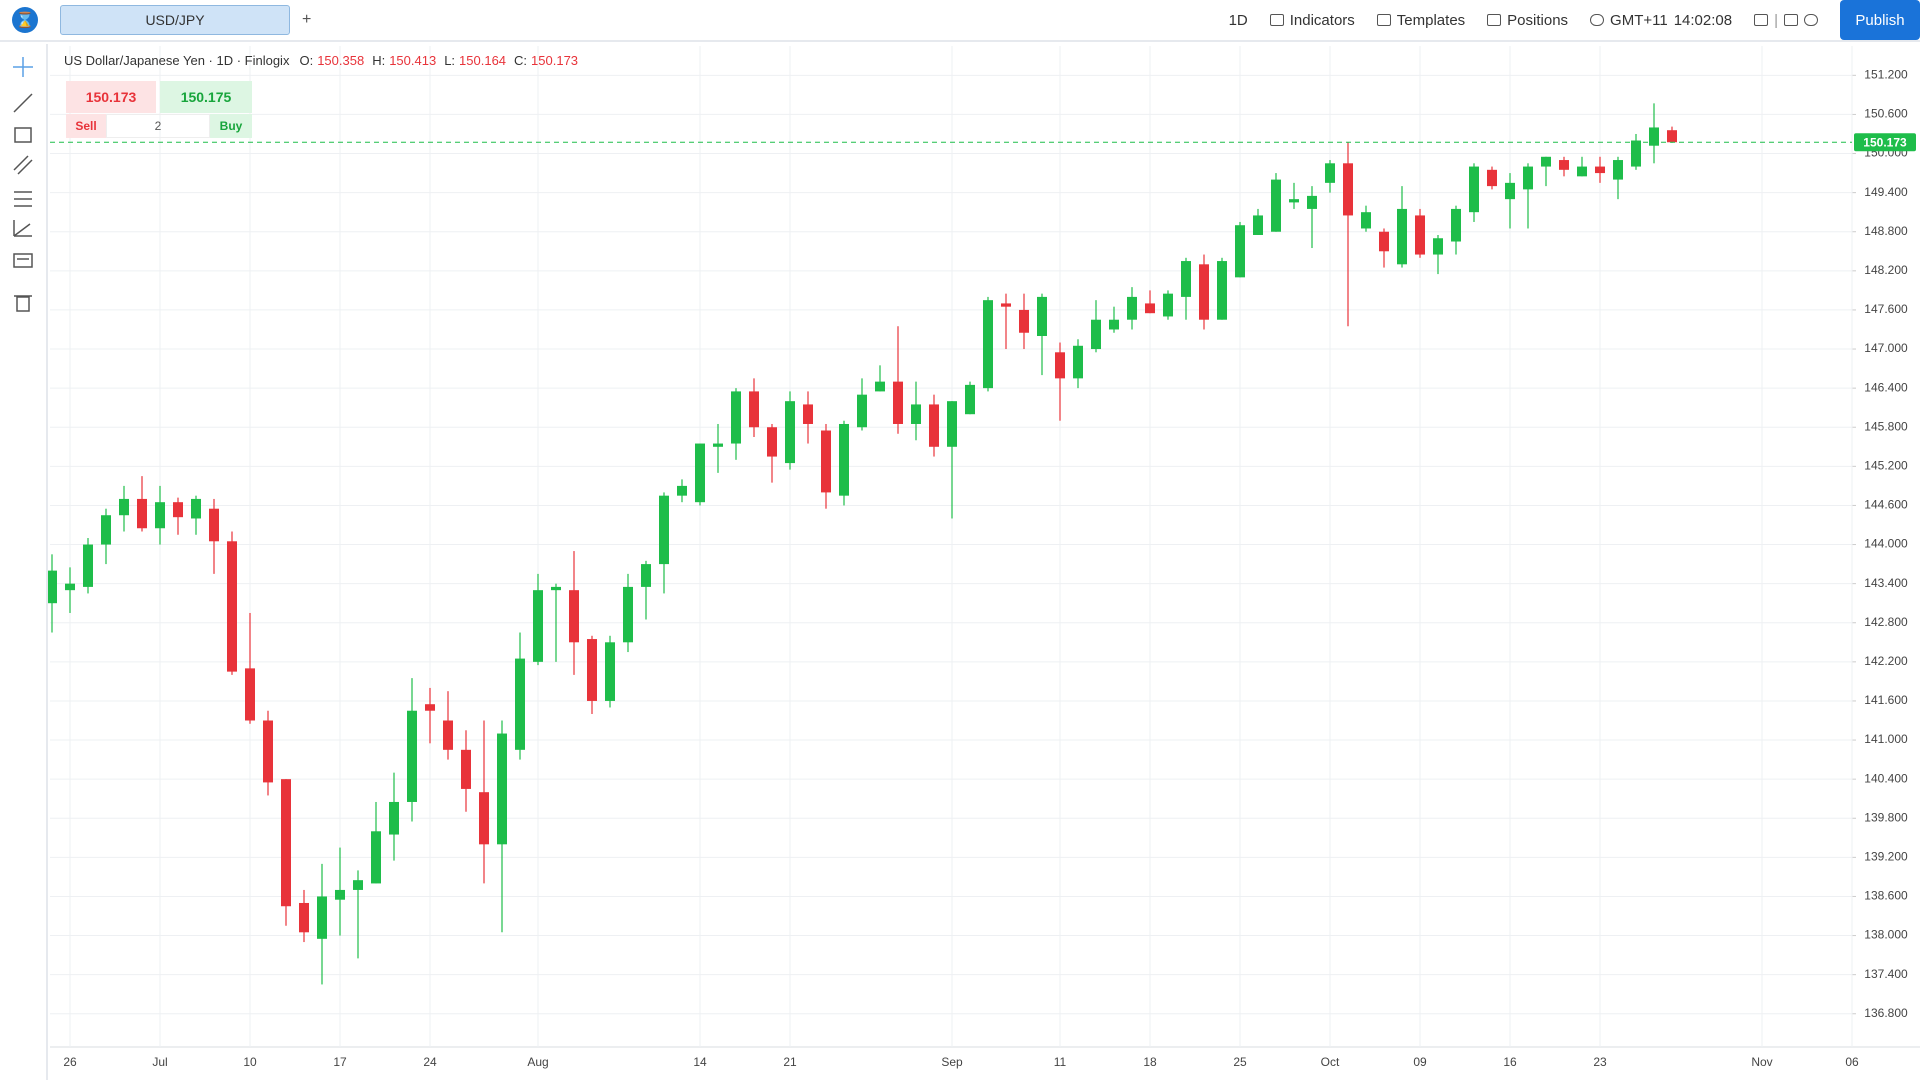 The image size is (1920, 1080). I want to click on x-tick-label: 25, so click(1240, 1062).